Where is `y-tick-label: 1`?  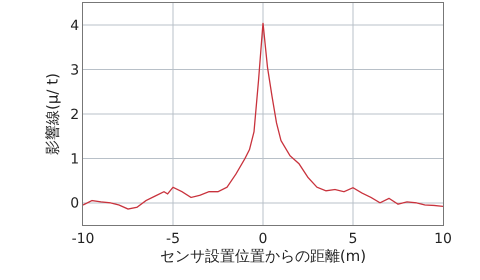 y-tick-label: 1 is located at coordinates (75, 159).